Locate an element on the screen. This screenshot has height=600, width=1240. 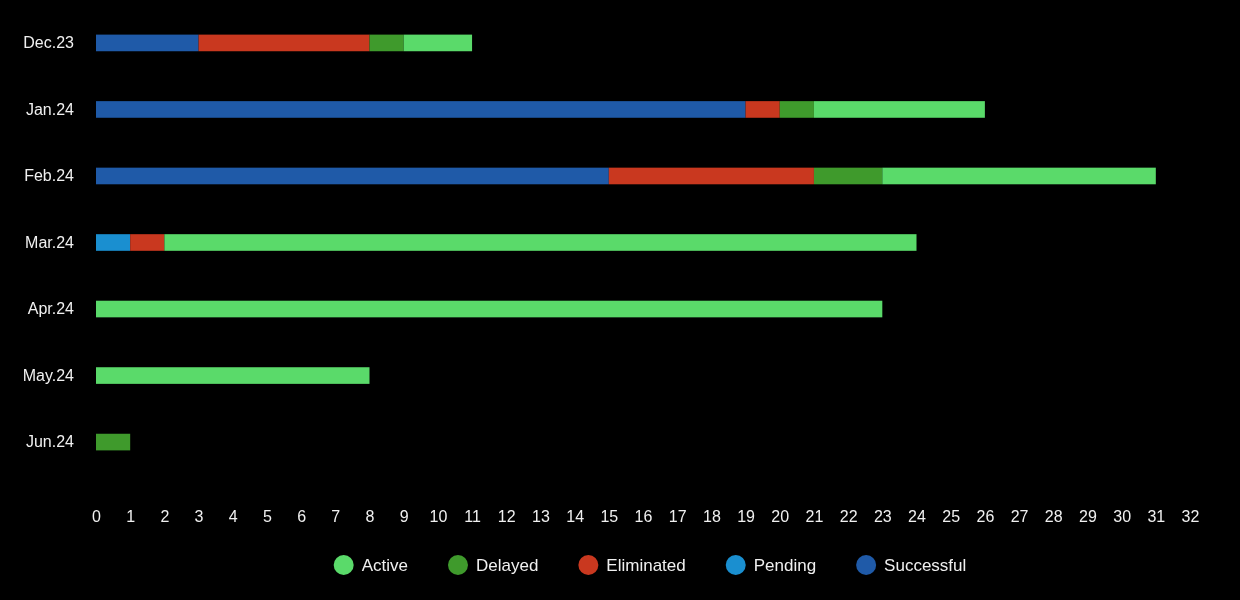
x-tick-label: 2 is located at coordinates (165, 517).